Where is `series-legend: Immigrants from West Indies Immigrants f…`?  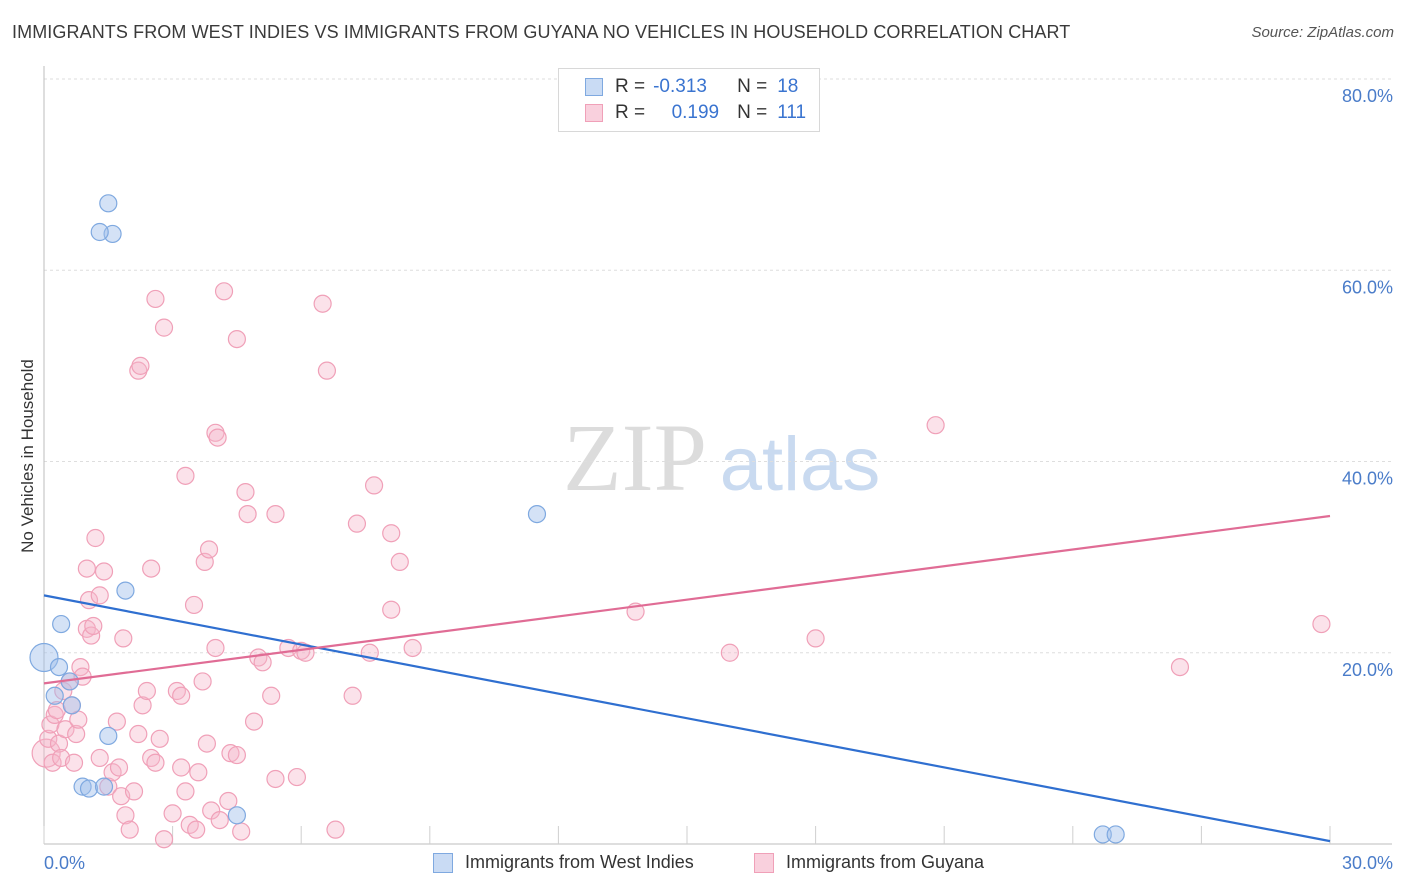 series-legend: Immigrants from West Indies Immigrants f… is located at coordinates (703, 865).